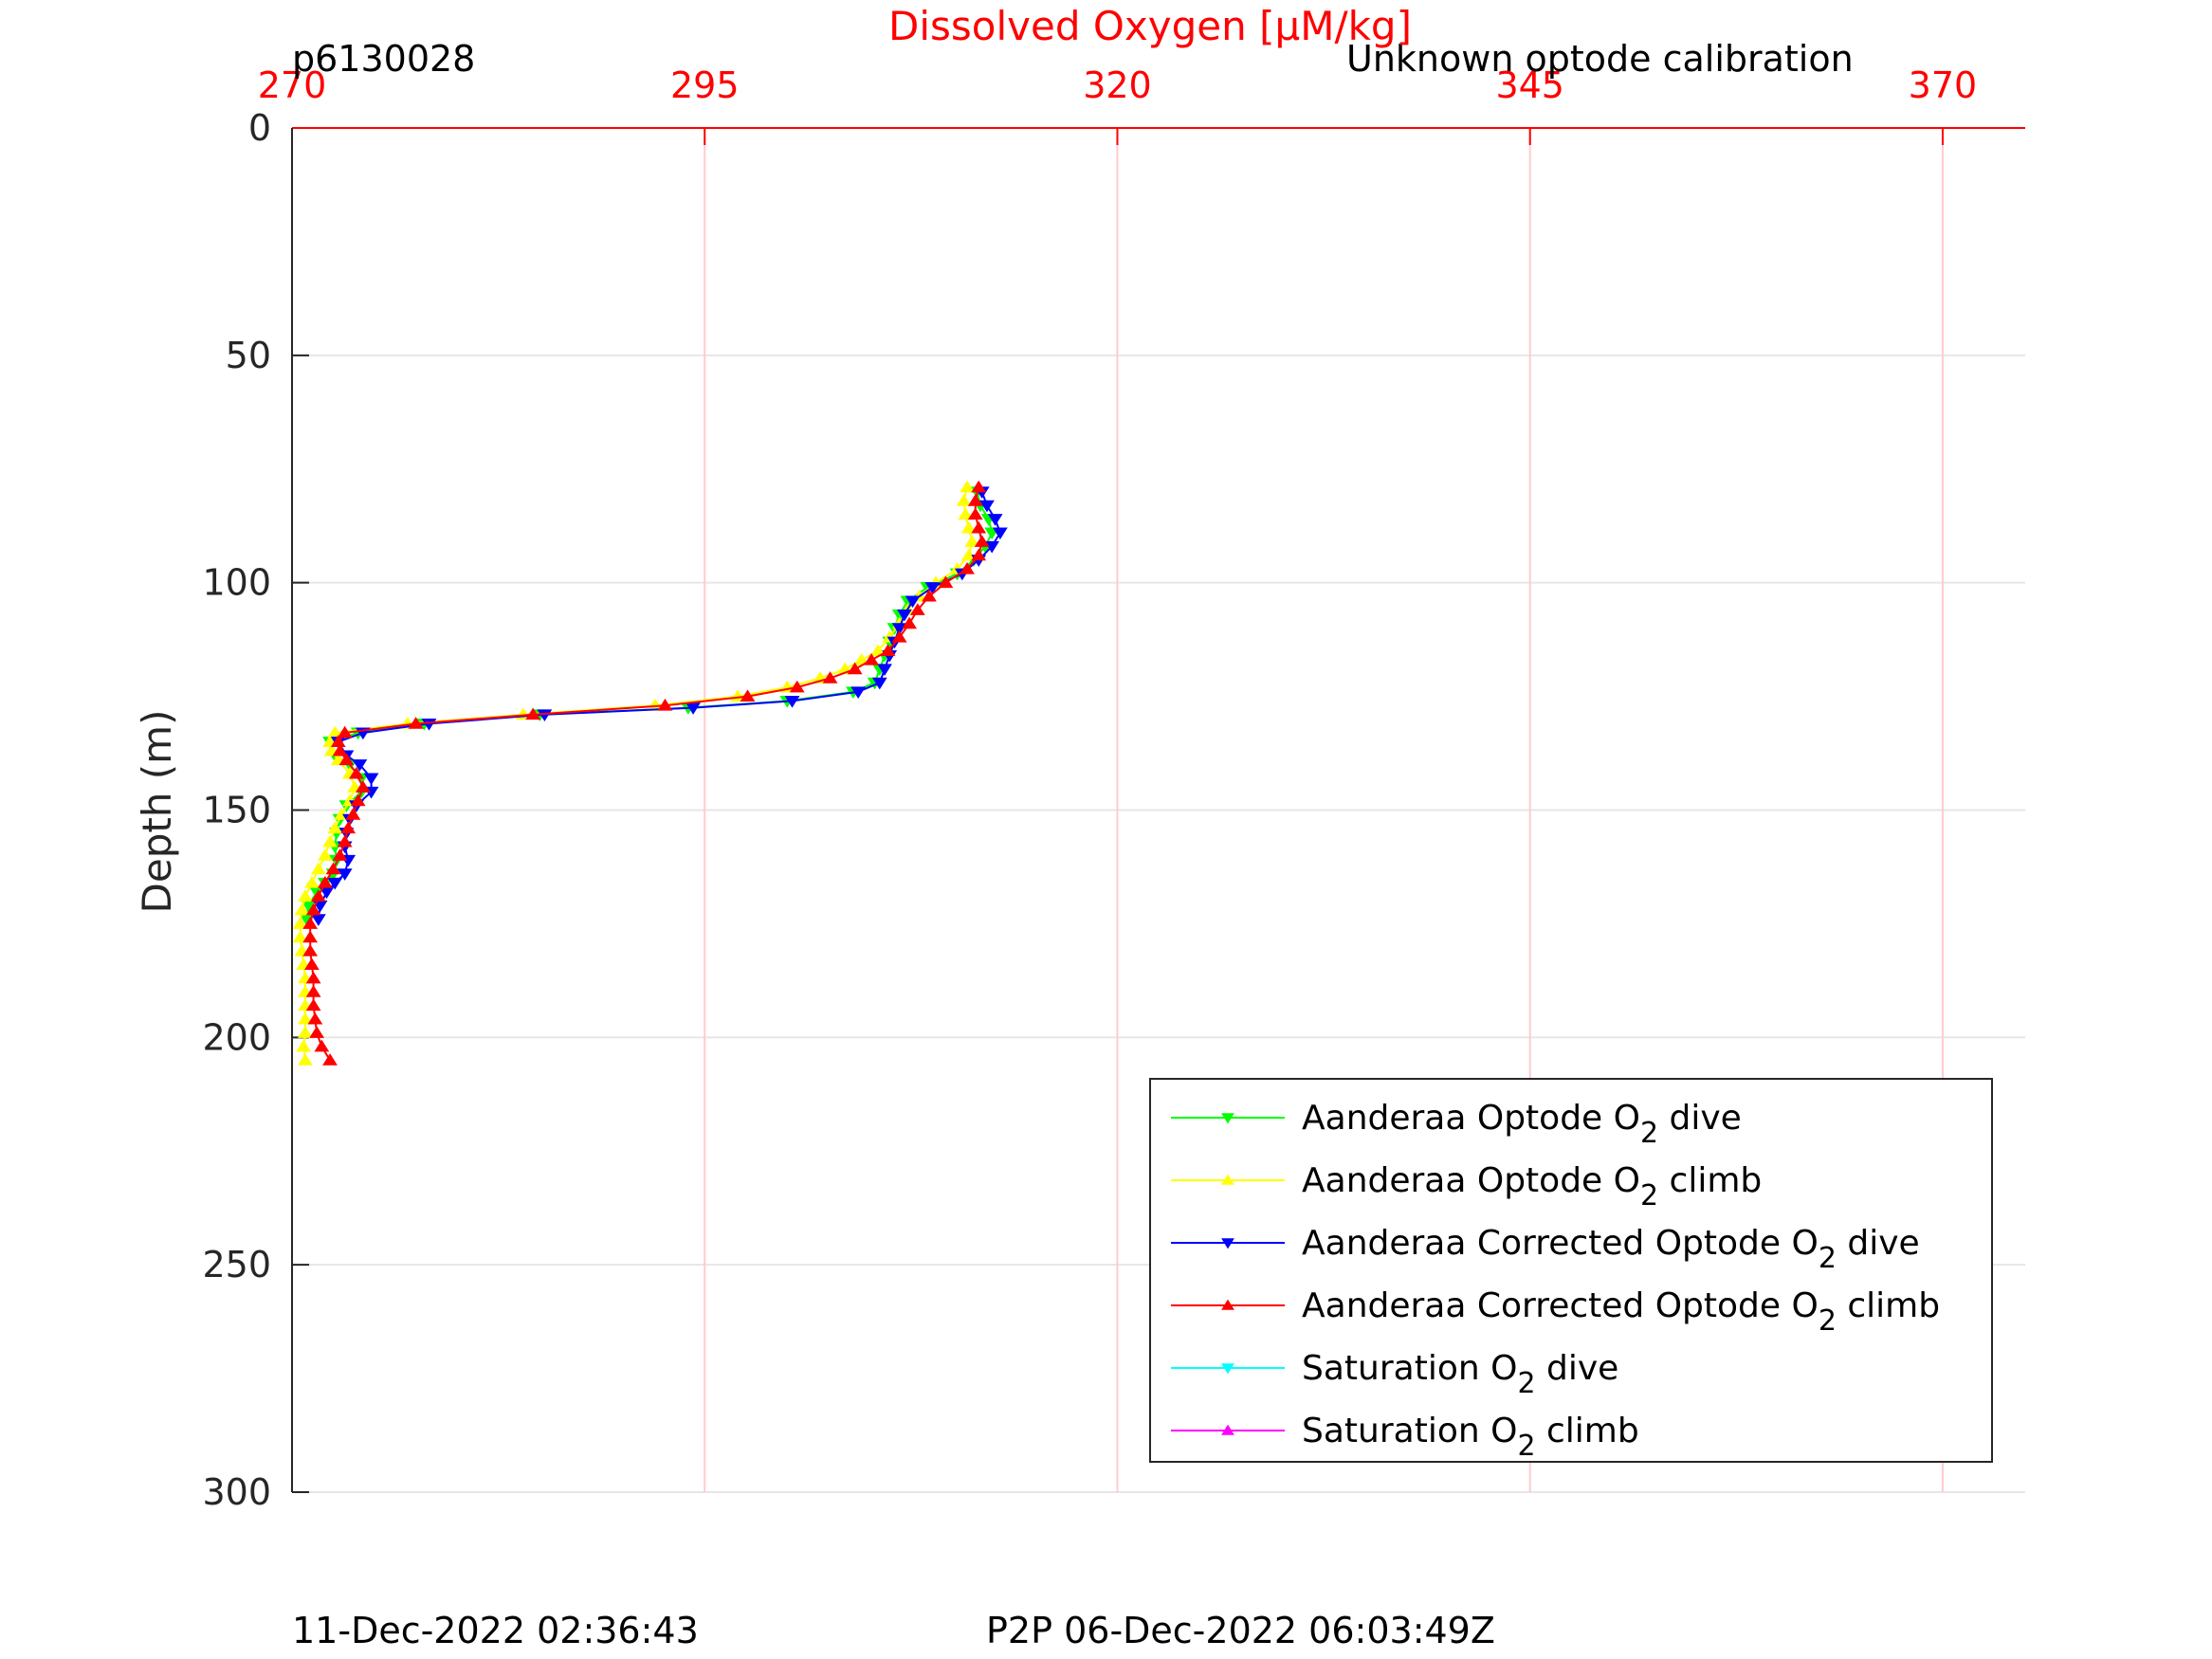  I want to click on y-tick-label: 0, so click(259, 128).